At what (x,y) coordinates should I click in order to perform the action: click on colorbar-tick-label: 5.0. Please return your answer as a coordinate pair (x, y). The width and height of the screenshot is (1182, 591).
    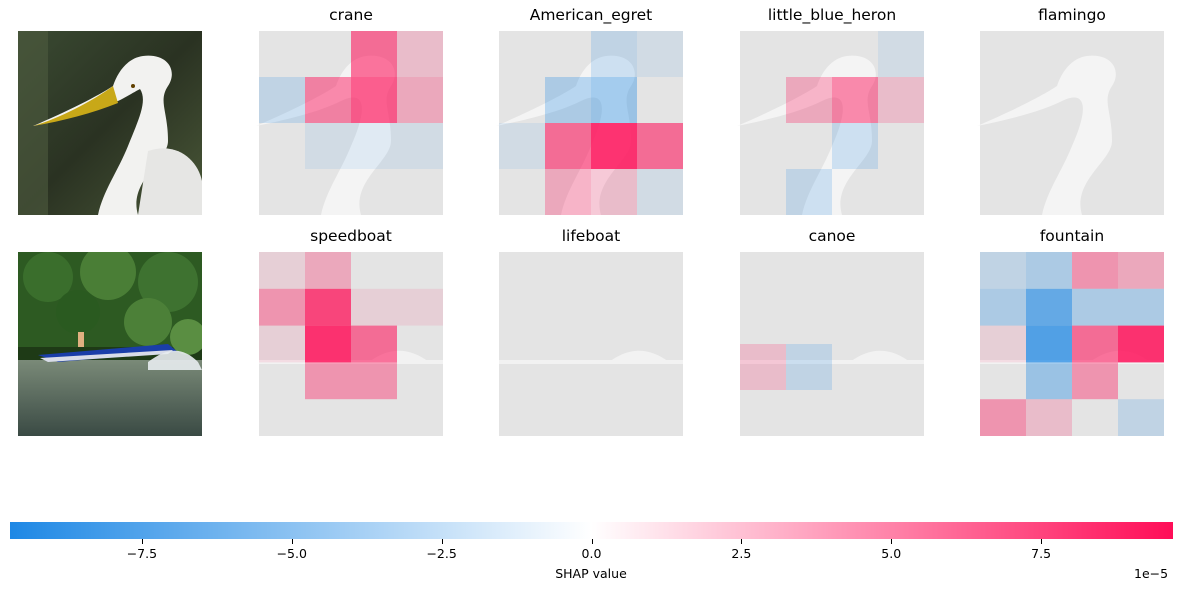
    Looking at the image, I should click on (891, 553).